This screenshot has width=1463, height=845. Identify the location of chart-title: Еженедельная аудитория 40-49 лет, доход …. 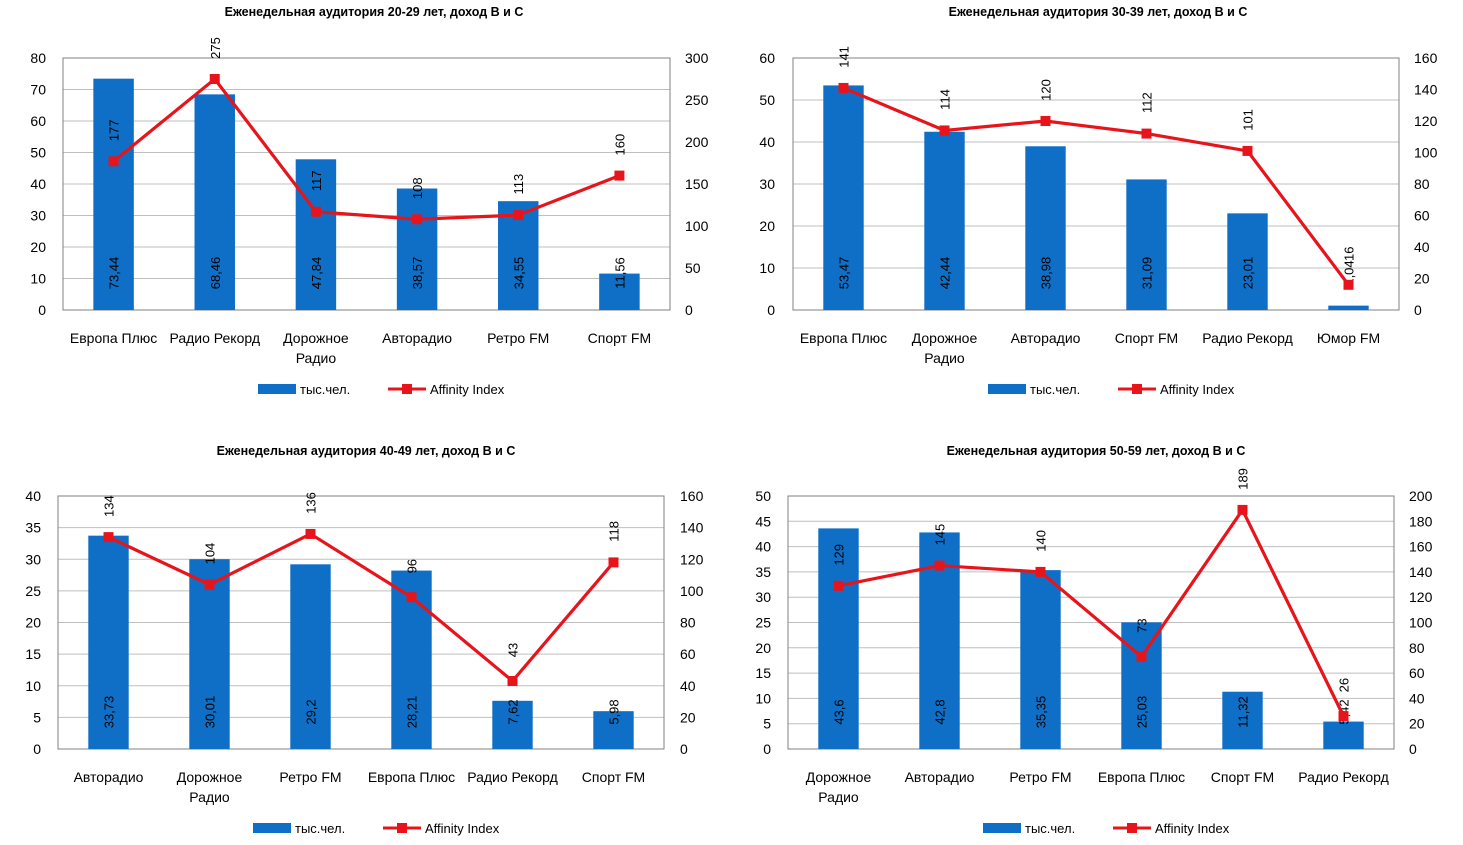
(366, 451).